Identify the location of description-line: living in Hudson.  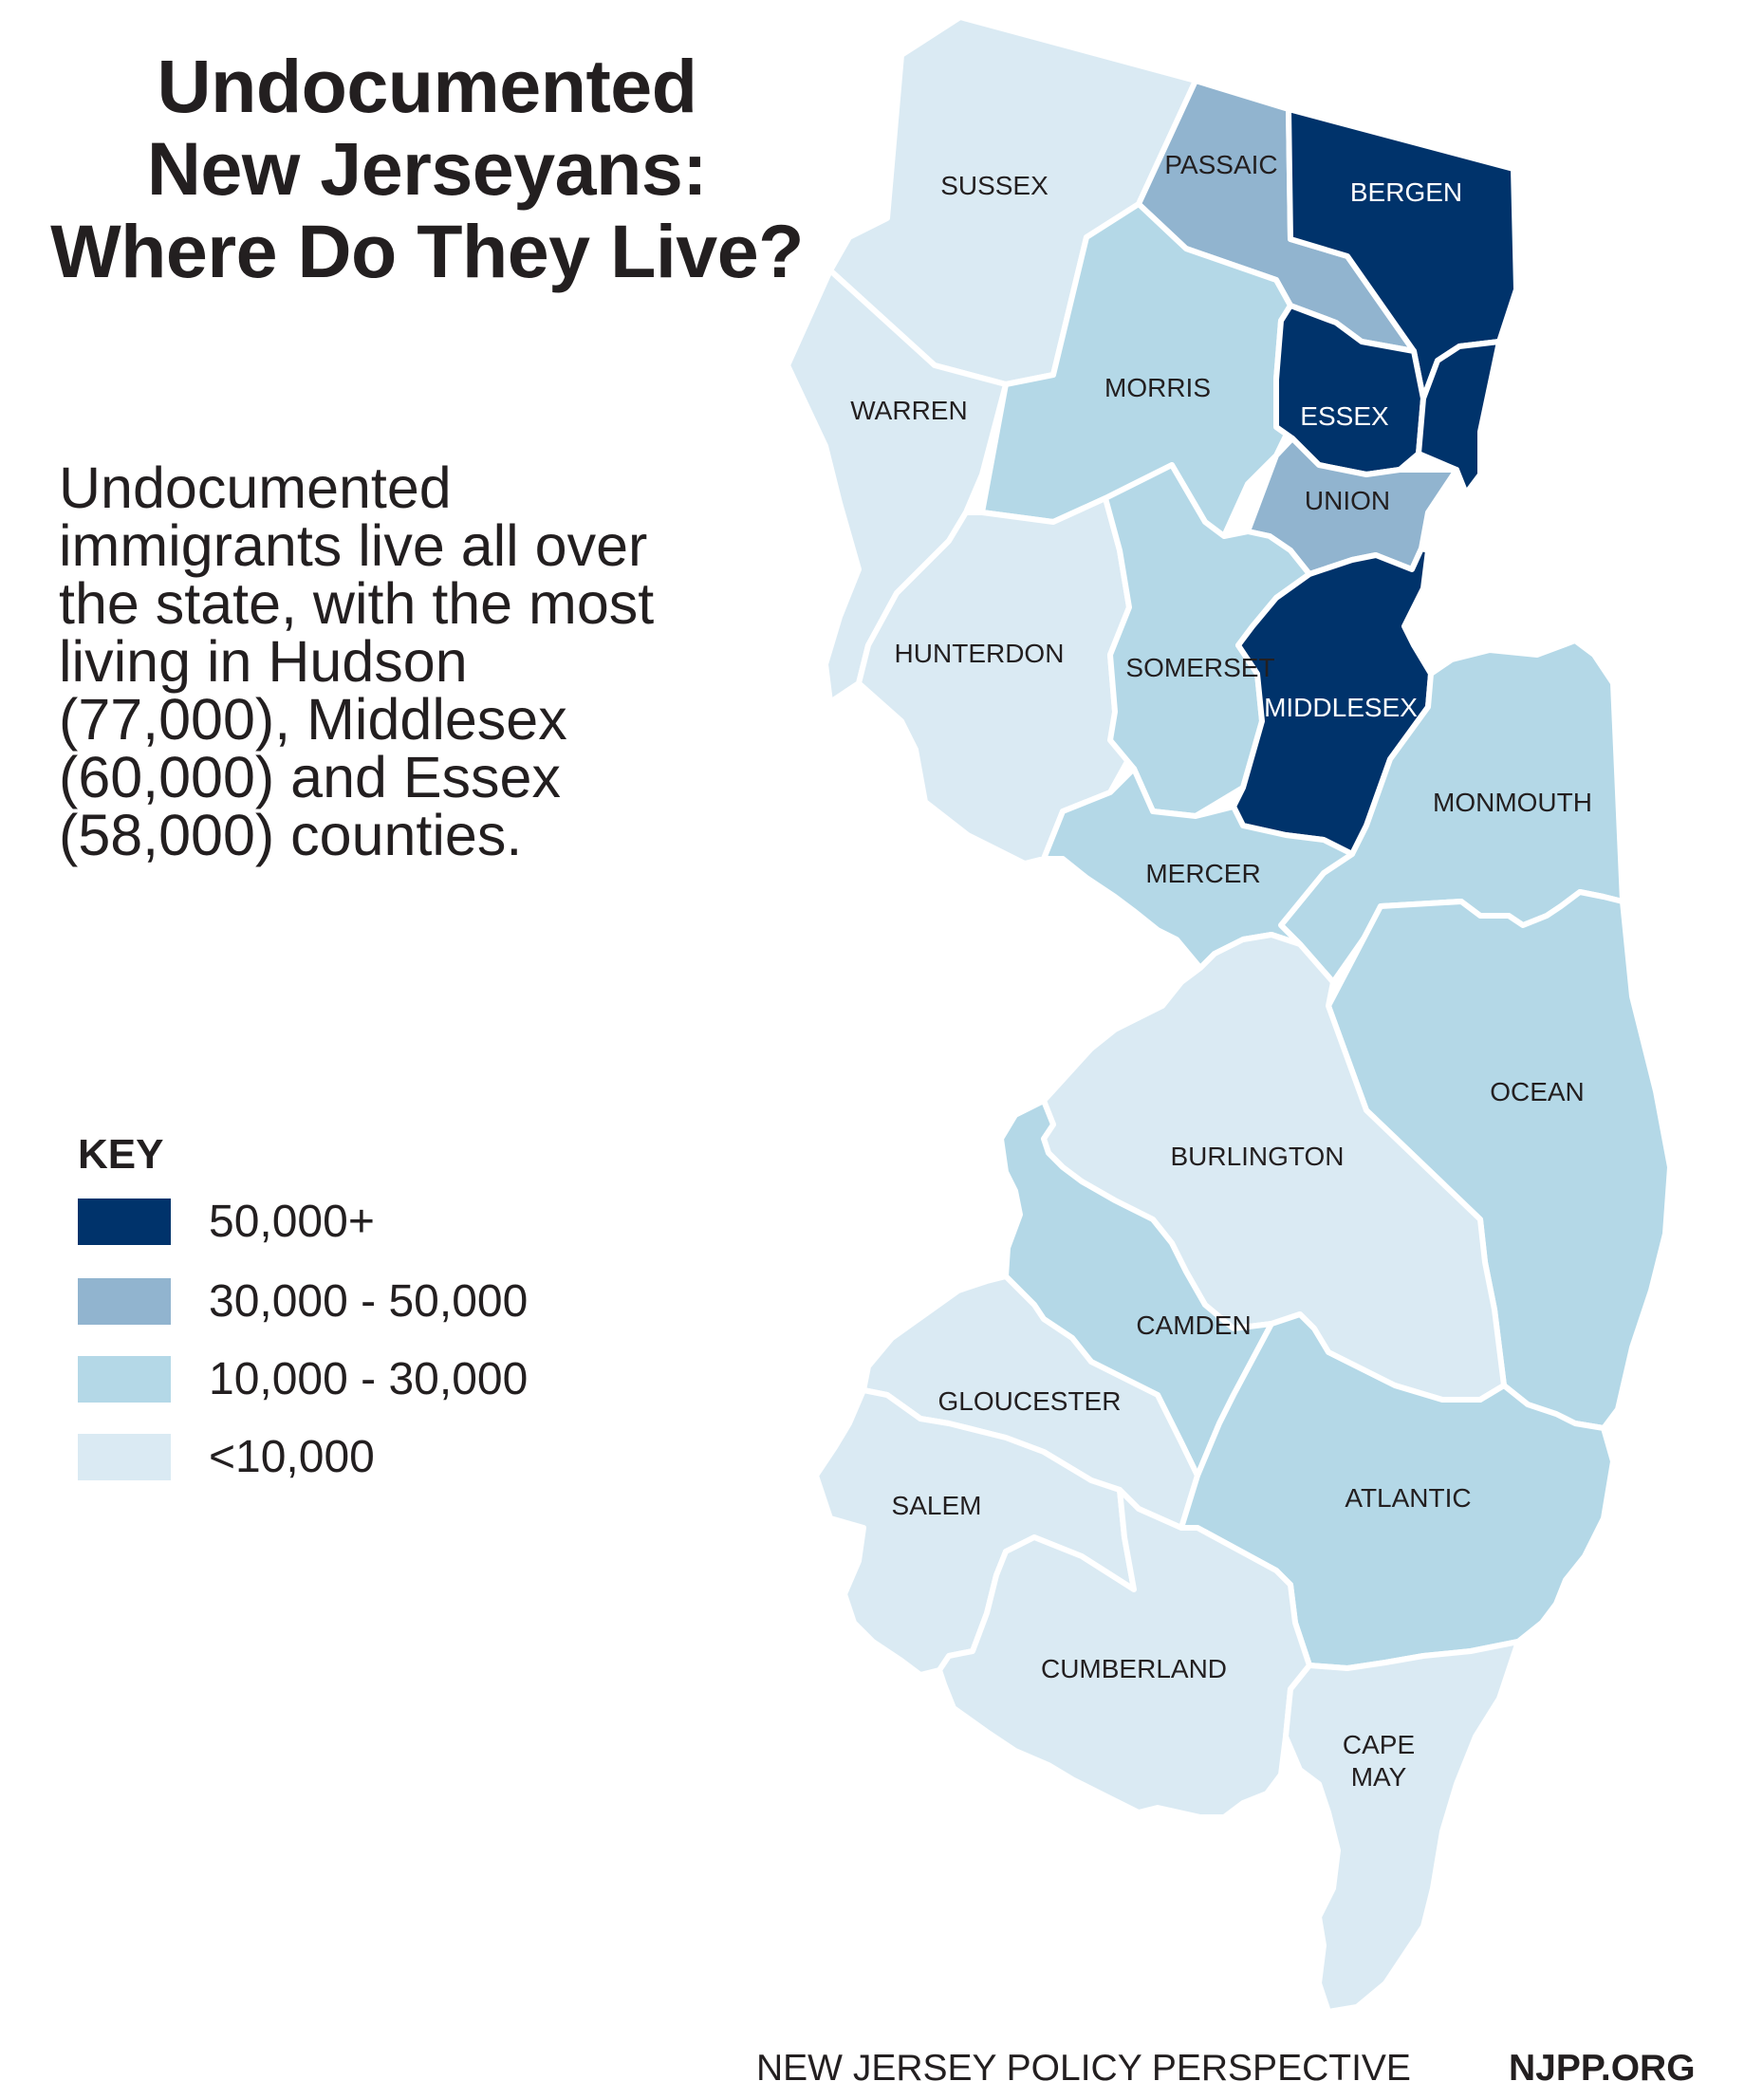
(263, 661).